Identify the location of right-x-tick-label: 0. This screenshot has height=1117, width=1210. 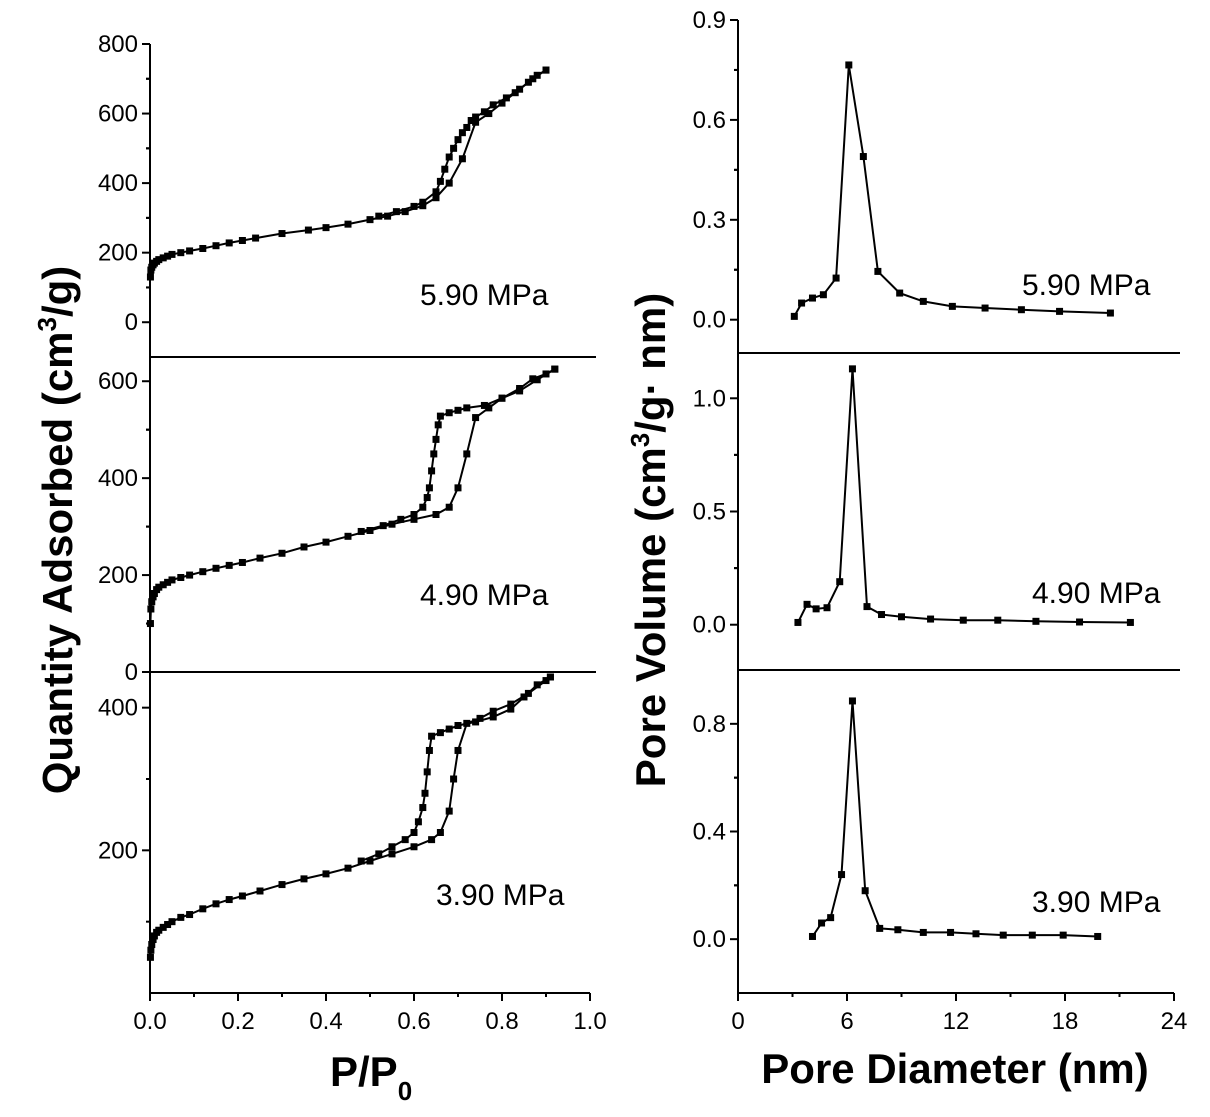
(737, 1021).